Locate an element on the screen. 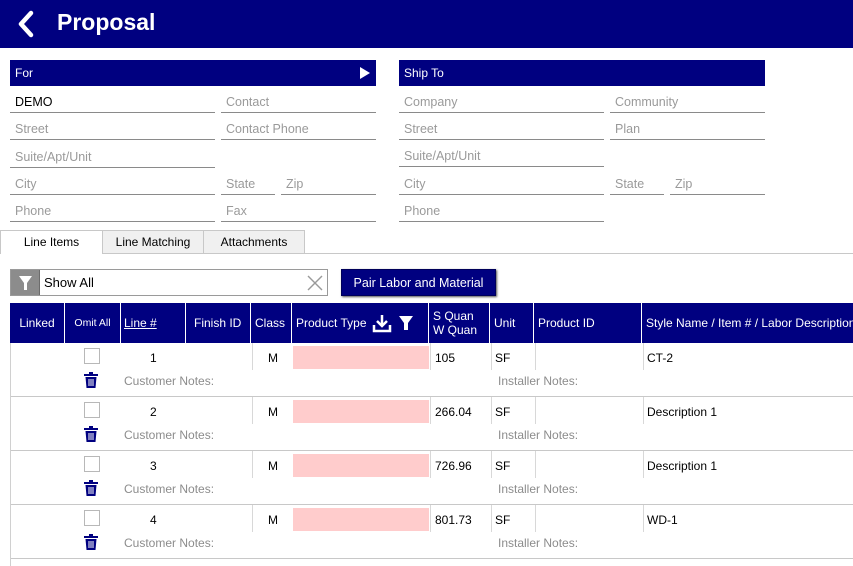  contact-field: Contact is located at coordinates (298, 101).